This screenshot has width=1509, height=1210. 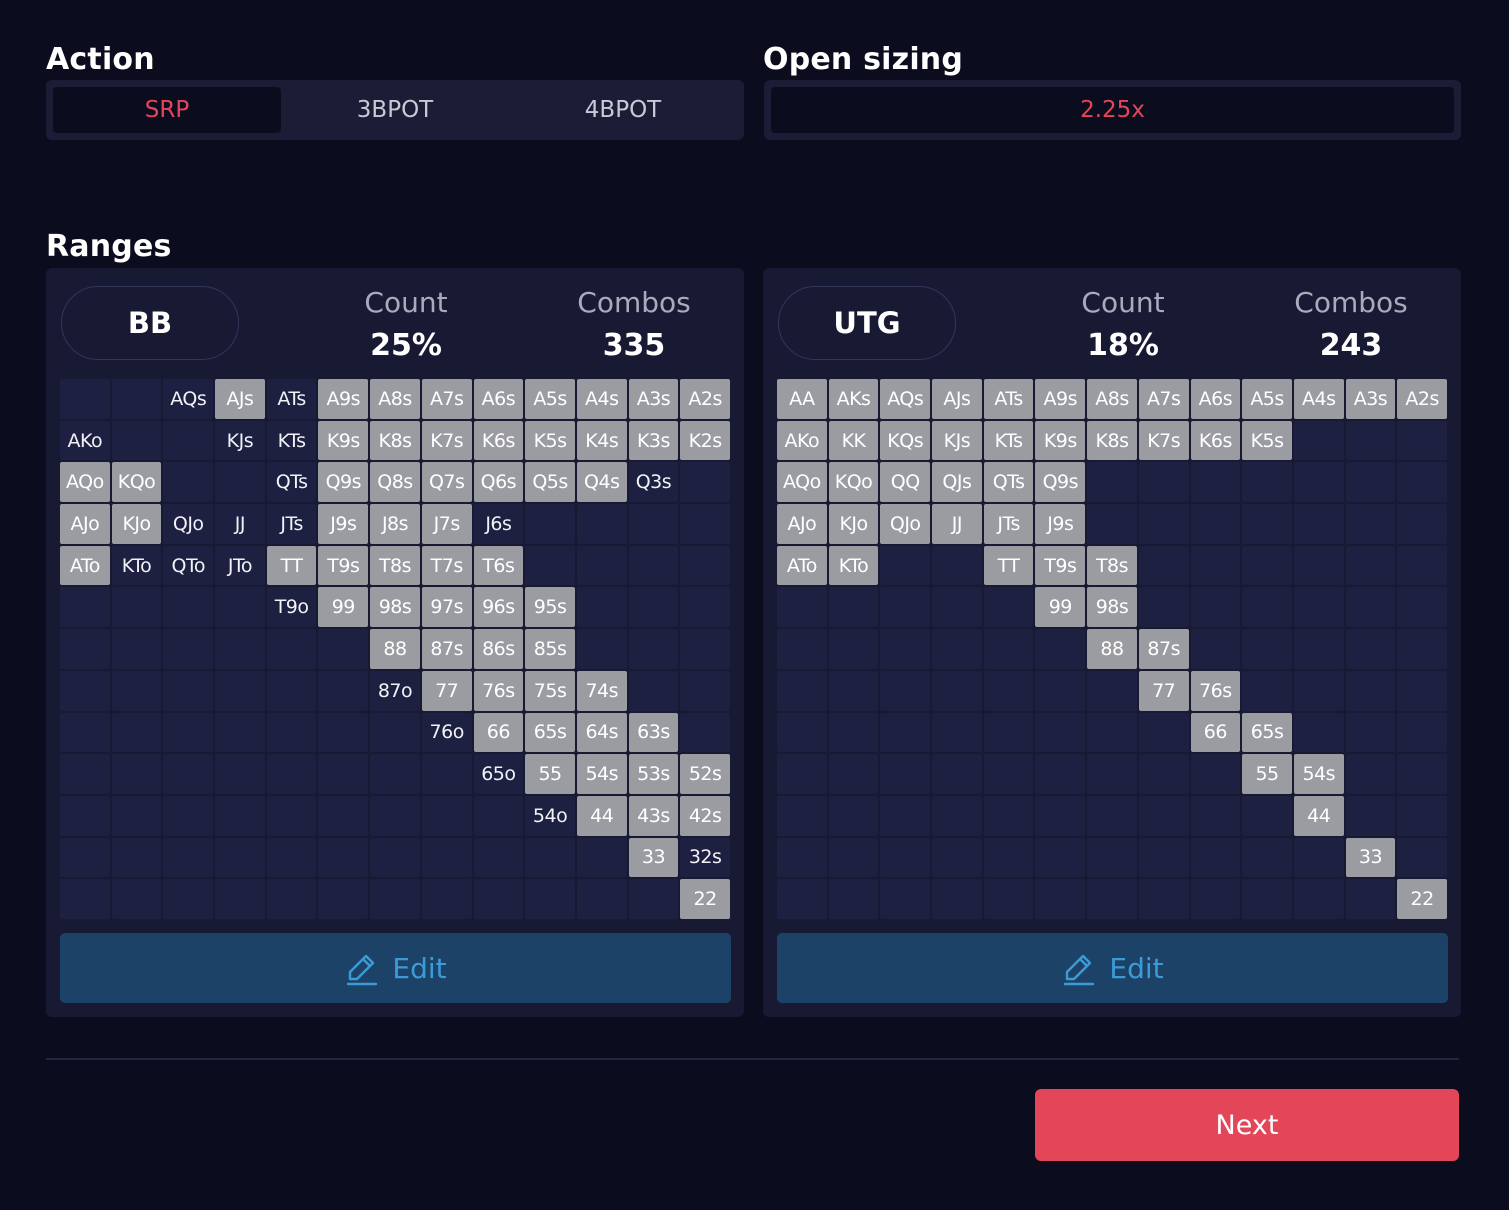 I want to click on hand-cell: 64s, so click(x=601, y=732).